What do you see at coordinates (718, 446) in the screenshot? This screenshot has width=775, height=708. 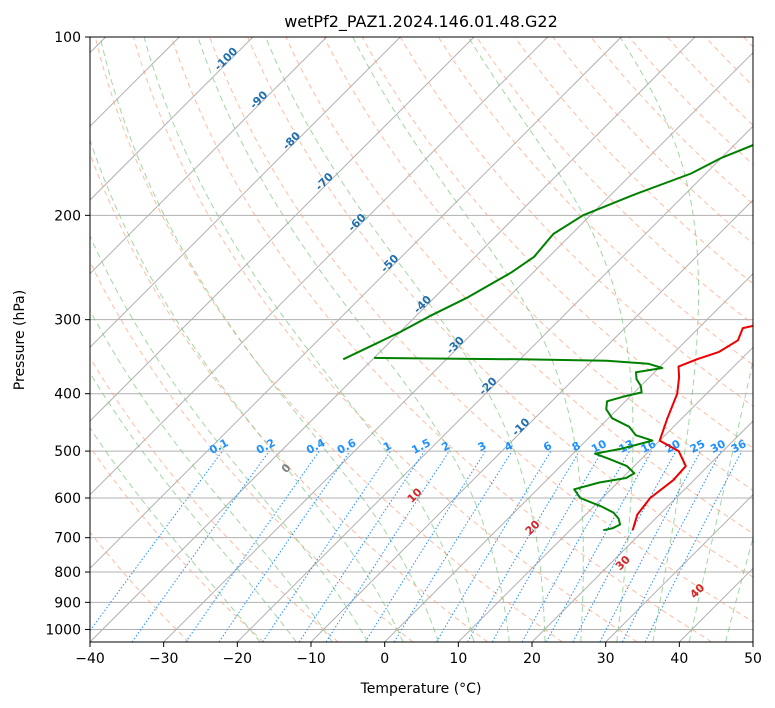 I see `mixing-ratio-label: 30` at bounding box center [718, 446].